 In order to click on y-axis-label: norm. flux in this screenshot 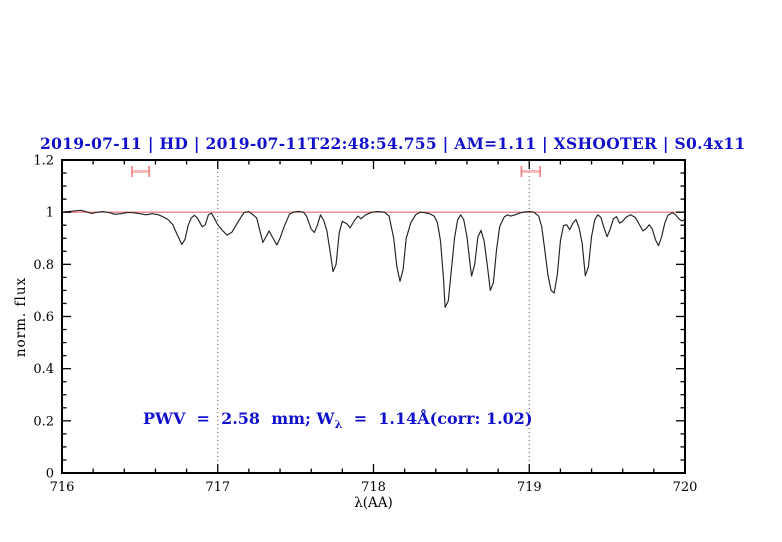, I will do `click(21, 317)`.